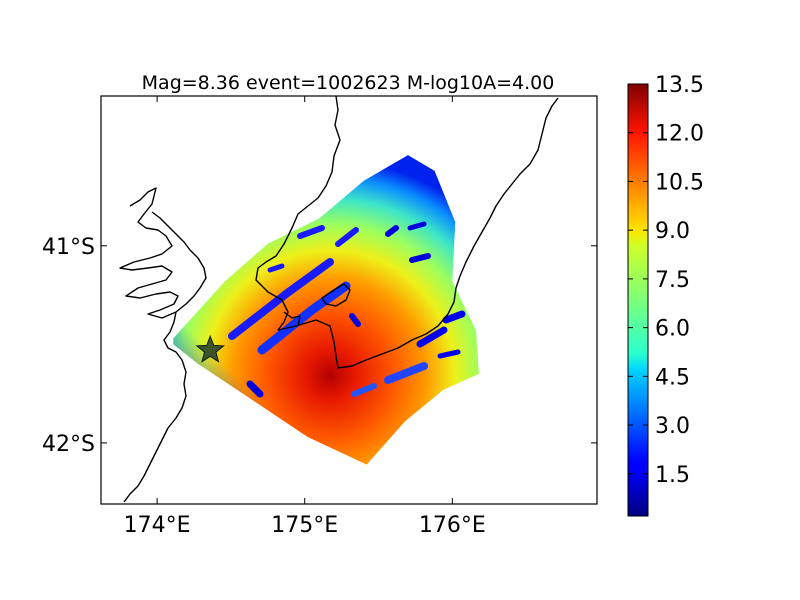 This screenshot has width=800, height=600. Describe the element at coordinates (672, 280) in the screenshot. I see `colorbar-tick-label: 7.5` at that location.